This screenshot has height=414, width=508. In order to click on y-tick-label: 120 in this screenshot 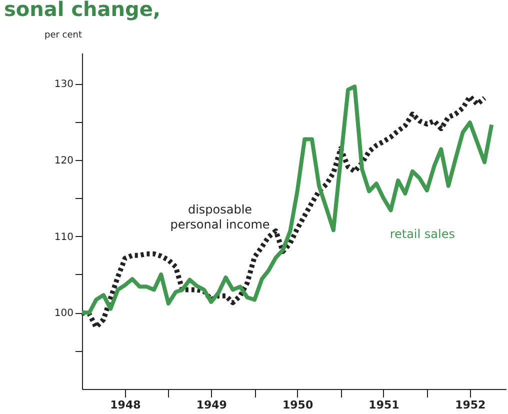, I will do `click(64, 160)`.